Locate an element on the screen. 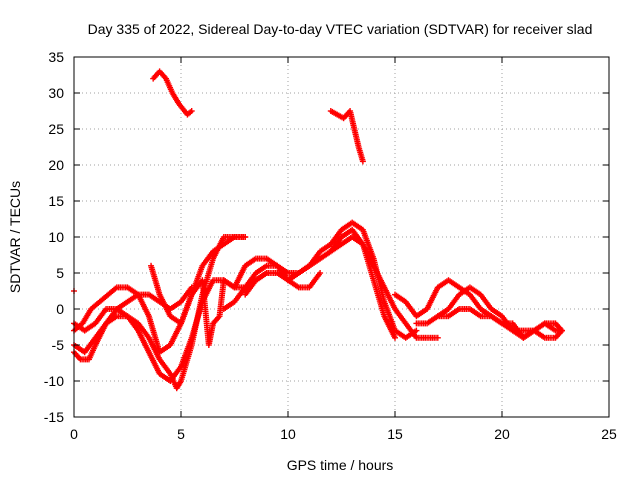  x-tick-label: 5 is located at coordinates (181, 434).